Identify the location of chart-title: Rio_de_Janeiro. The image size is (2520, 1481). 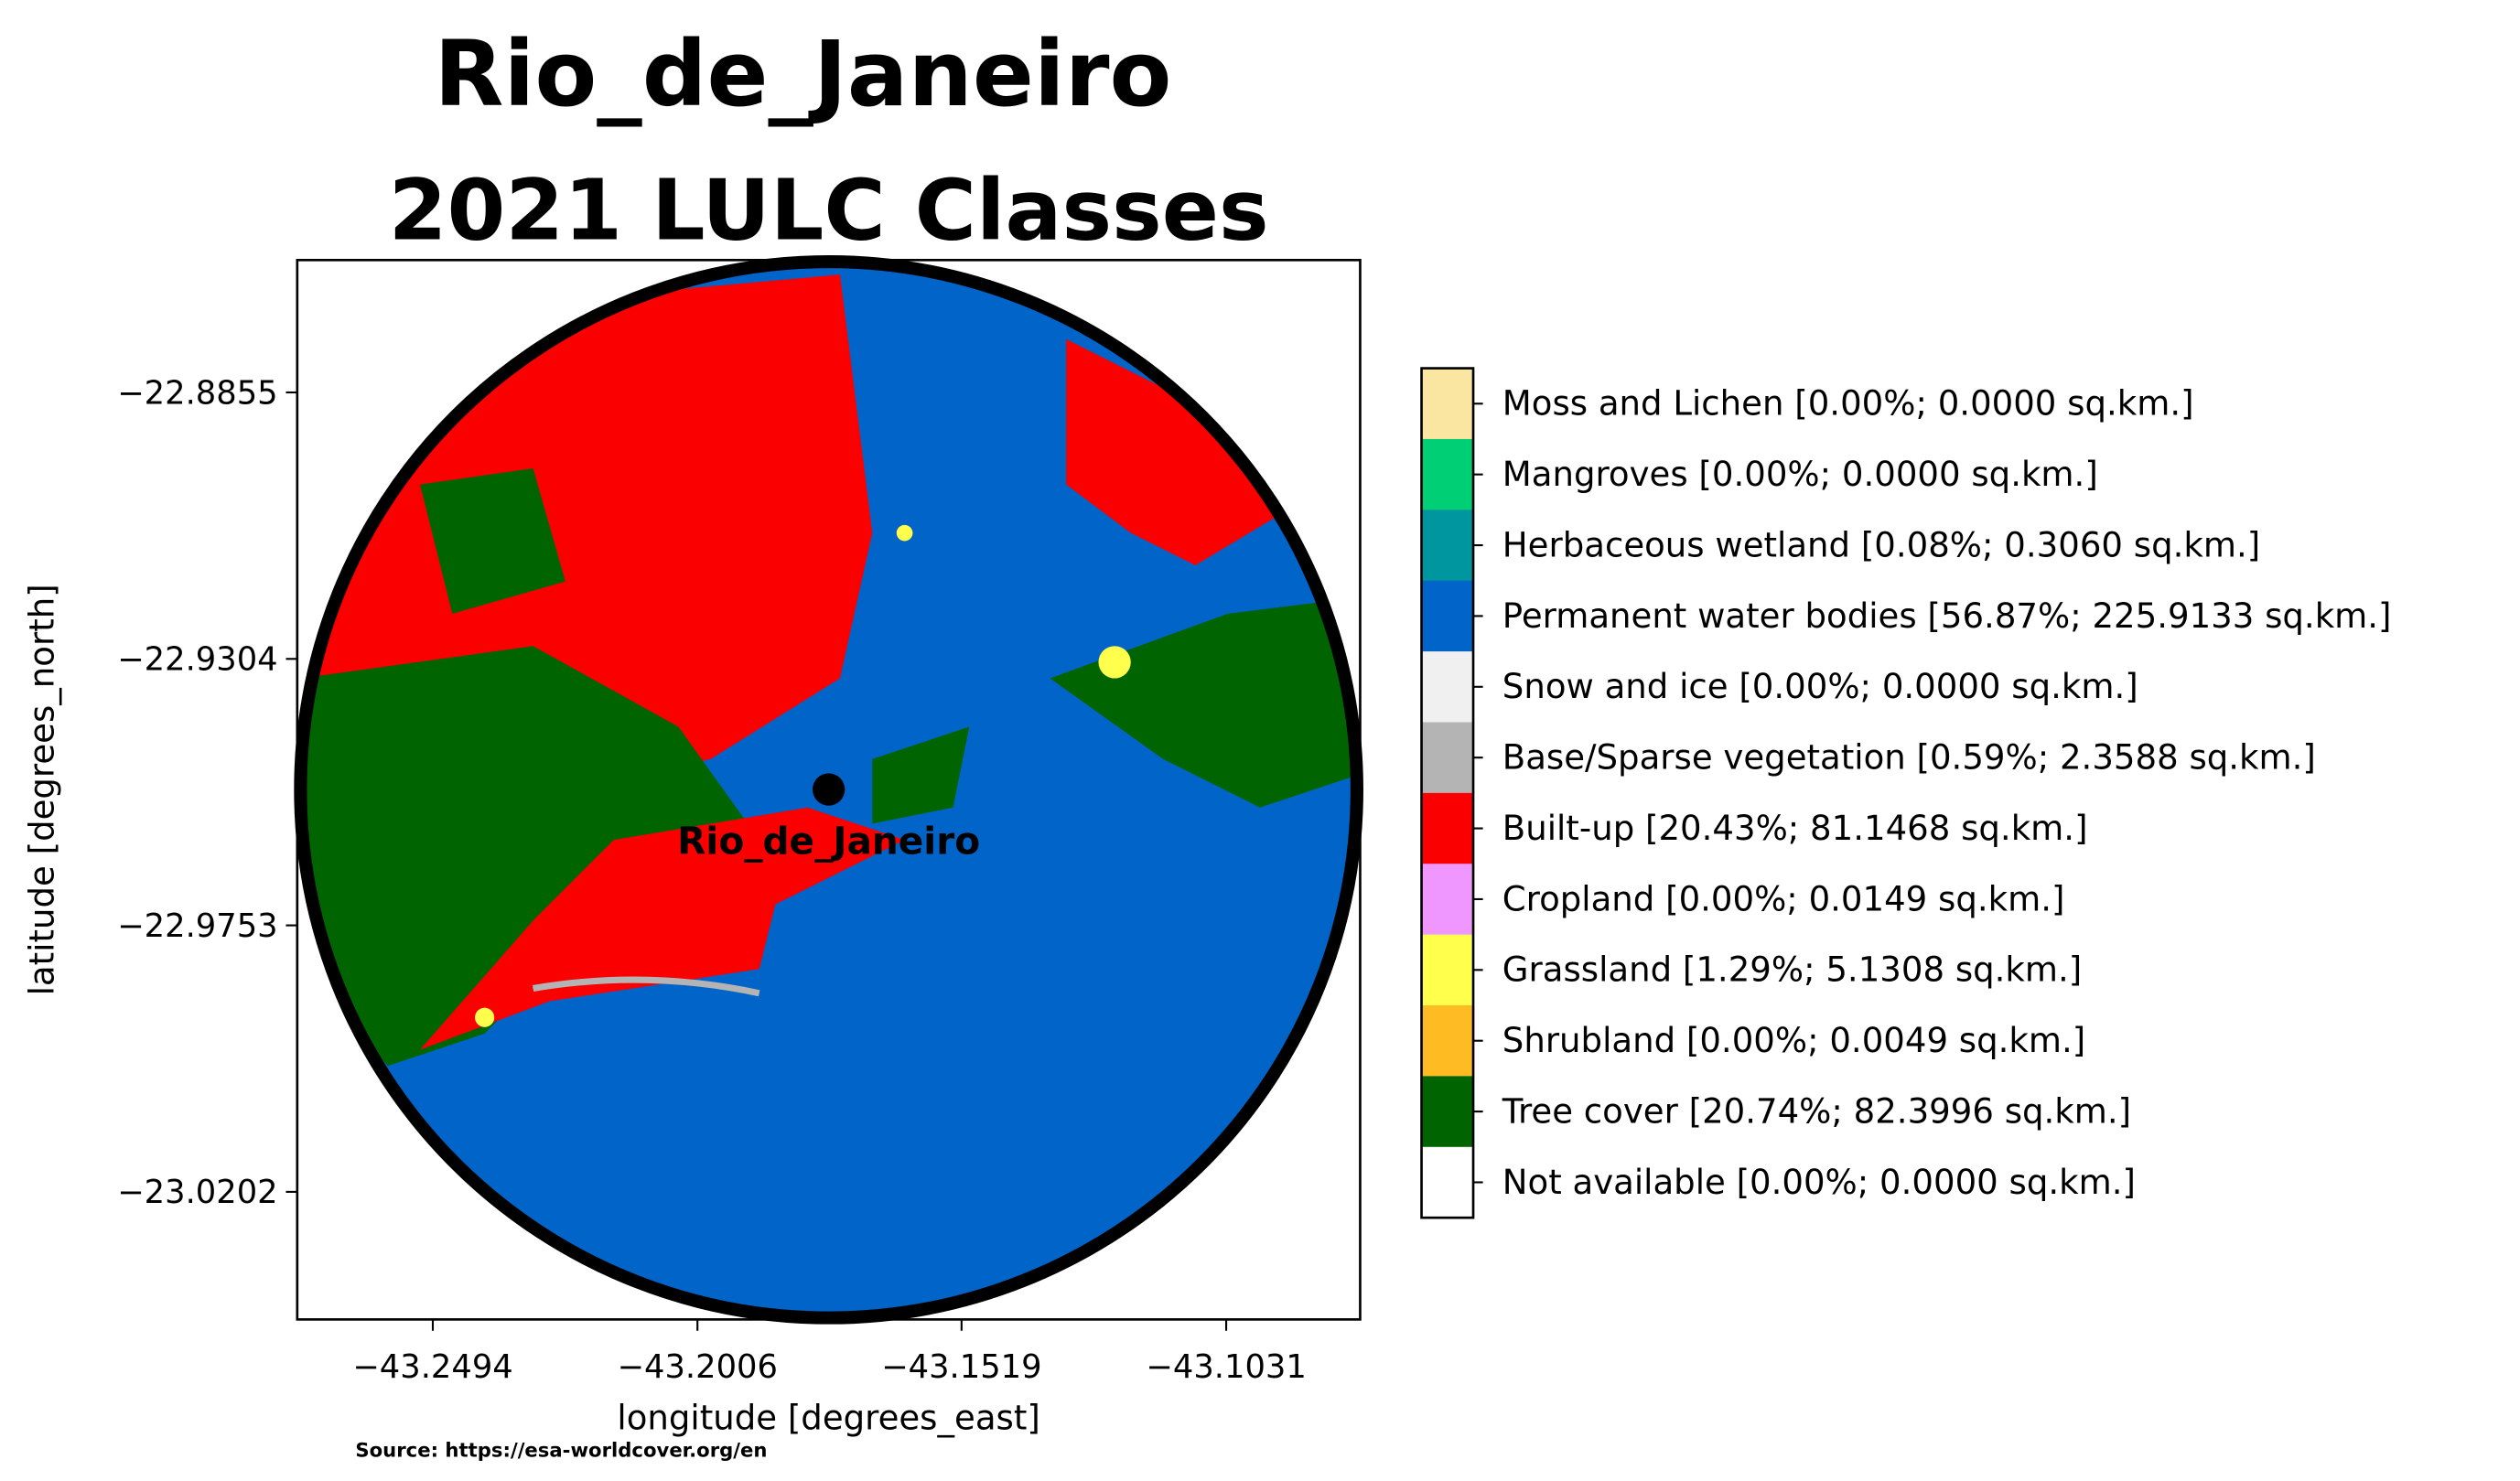
(802, 74).